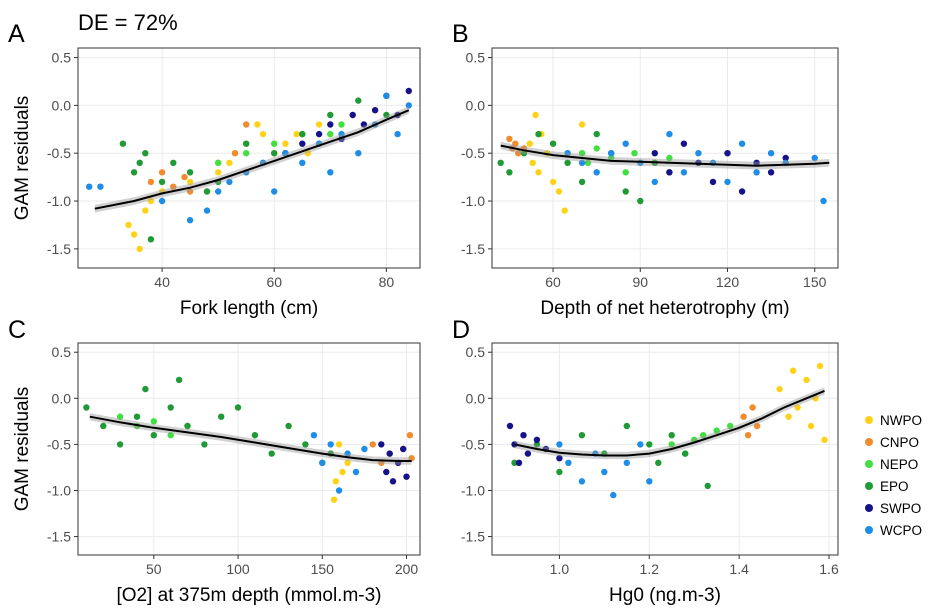  I want to click on legend-label-nepo: NEPO, so click(899, 464).